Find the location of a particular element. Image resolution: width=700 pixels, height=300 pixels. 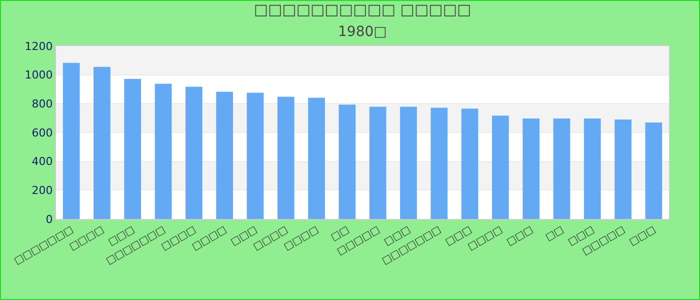

y-tick-label: 600 is located at coordinates (42, 133).